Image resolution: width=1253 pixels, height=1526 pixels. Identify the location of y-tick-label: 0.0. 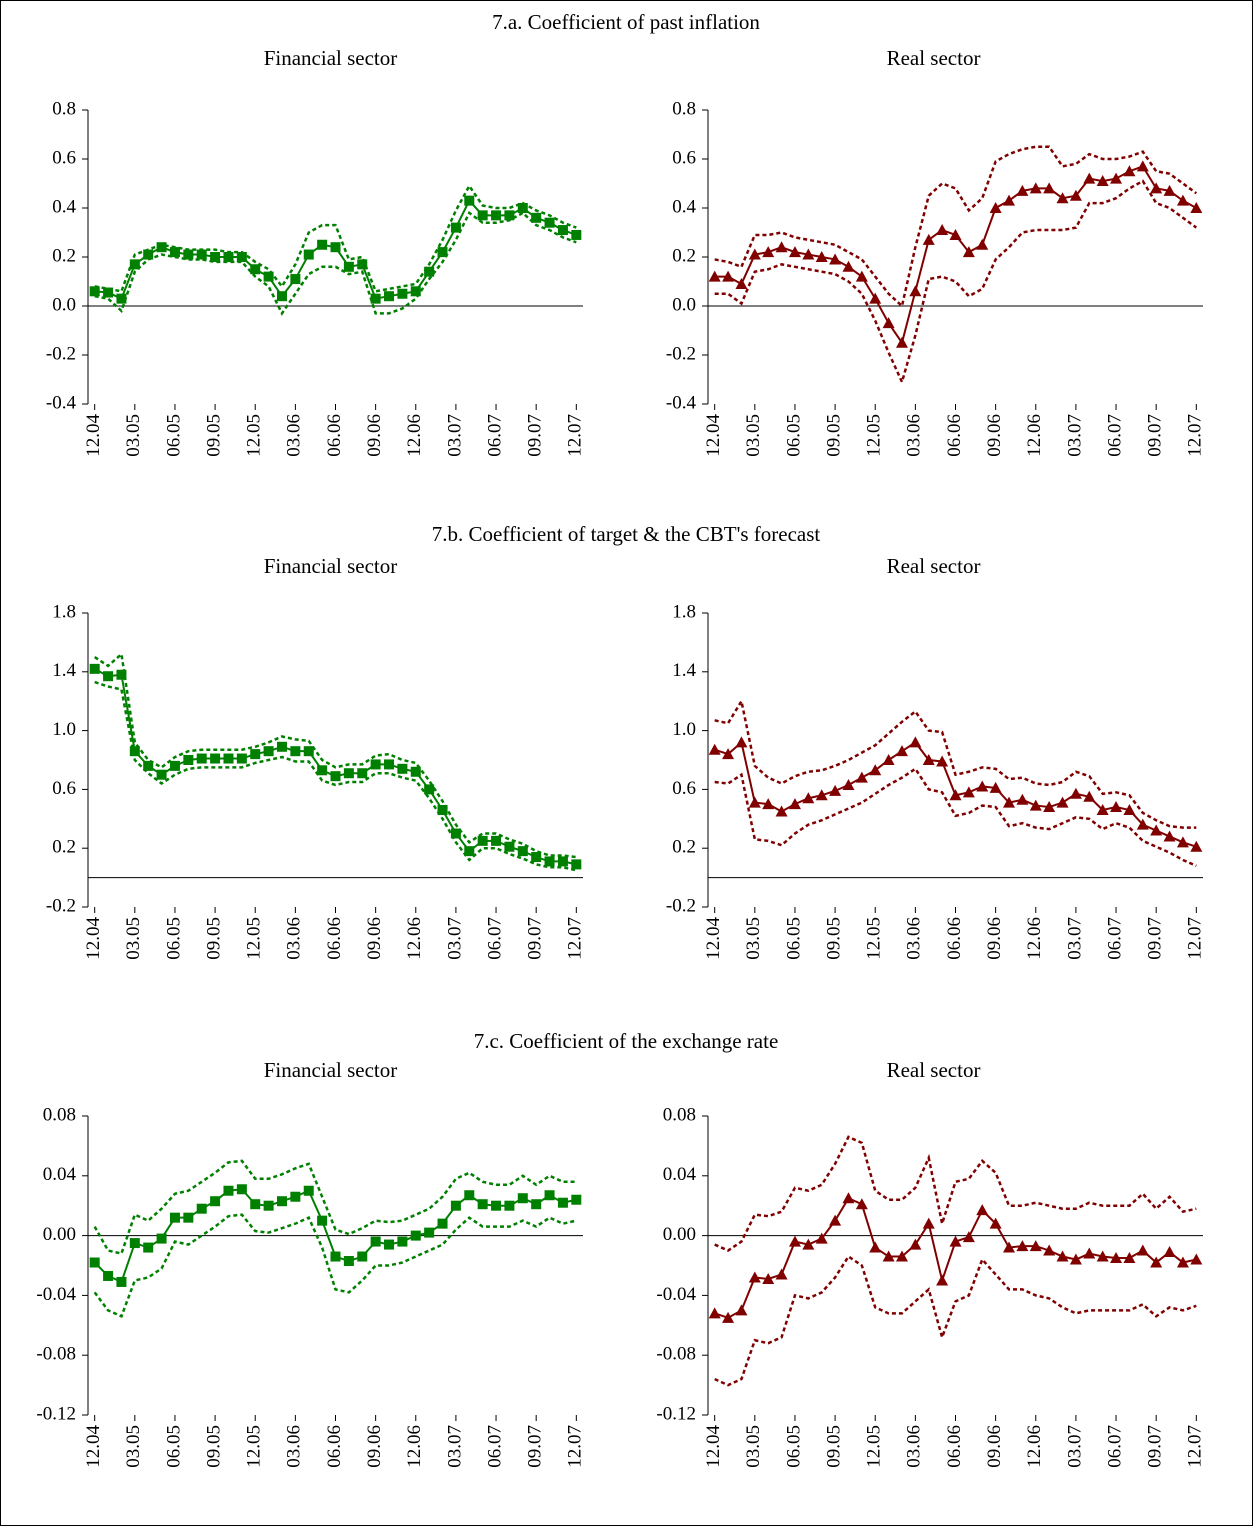
(64, 304).